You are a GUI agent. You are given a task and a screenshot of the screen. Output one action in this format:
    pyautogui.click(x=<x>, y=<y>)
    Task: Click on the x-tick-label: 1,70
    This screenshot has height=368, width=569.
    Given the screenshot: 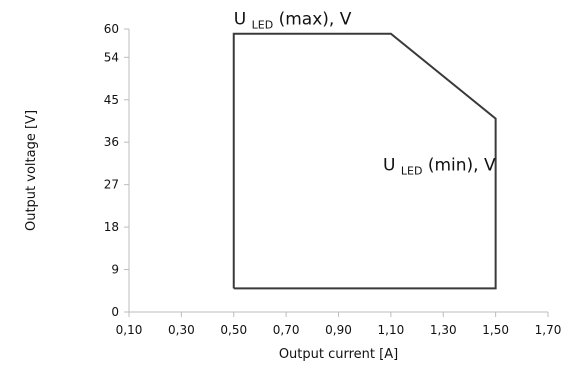 What is the action you would take?
    pyautogui.click(x=548, y=330)
    